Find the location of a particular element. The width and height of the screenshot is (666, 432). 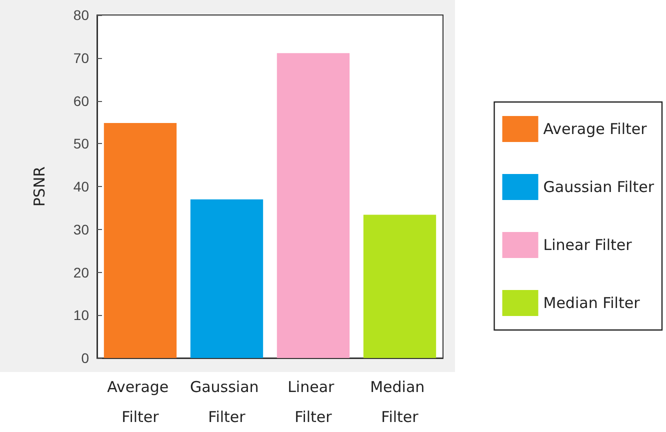

legend-label: Gaussian Filter is located at coordinates (599, 187).